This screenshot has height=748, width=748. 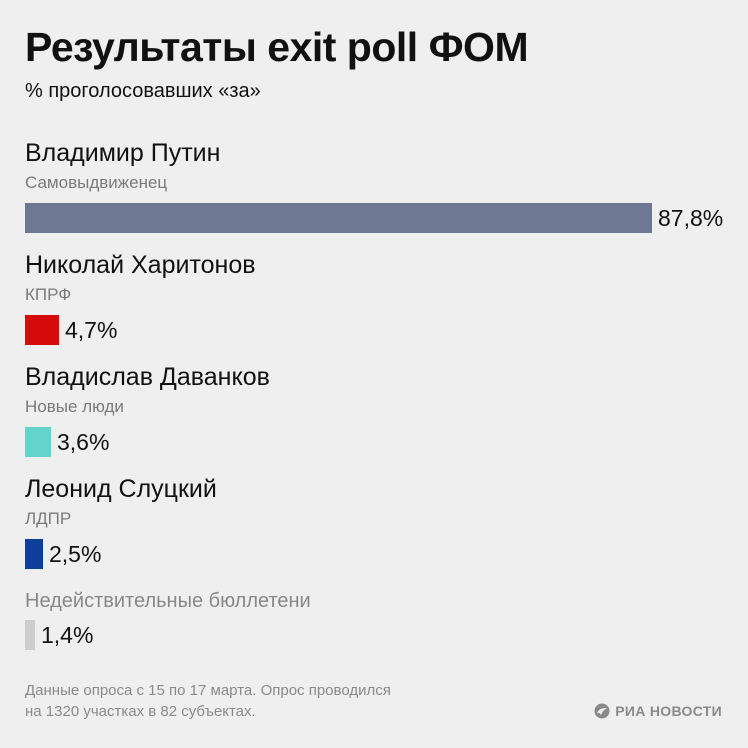 What do you see at coordinates (380, 297) in the screenshot?
I see `candidate-row: Николай Харитонов КПРФ 4,7%` at bounding box center [380, 297].